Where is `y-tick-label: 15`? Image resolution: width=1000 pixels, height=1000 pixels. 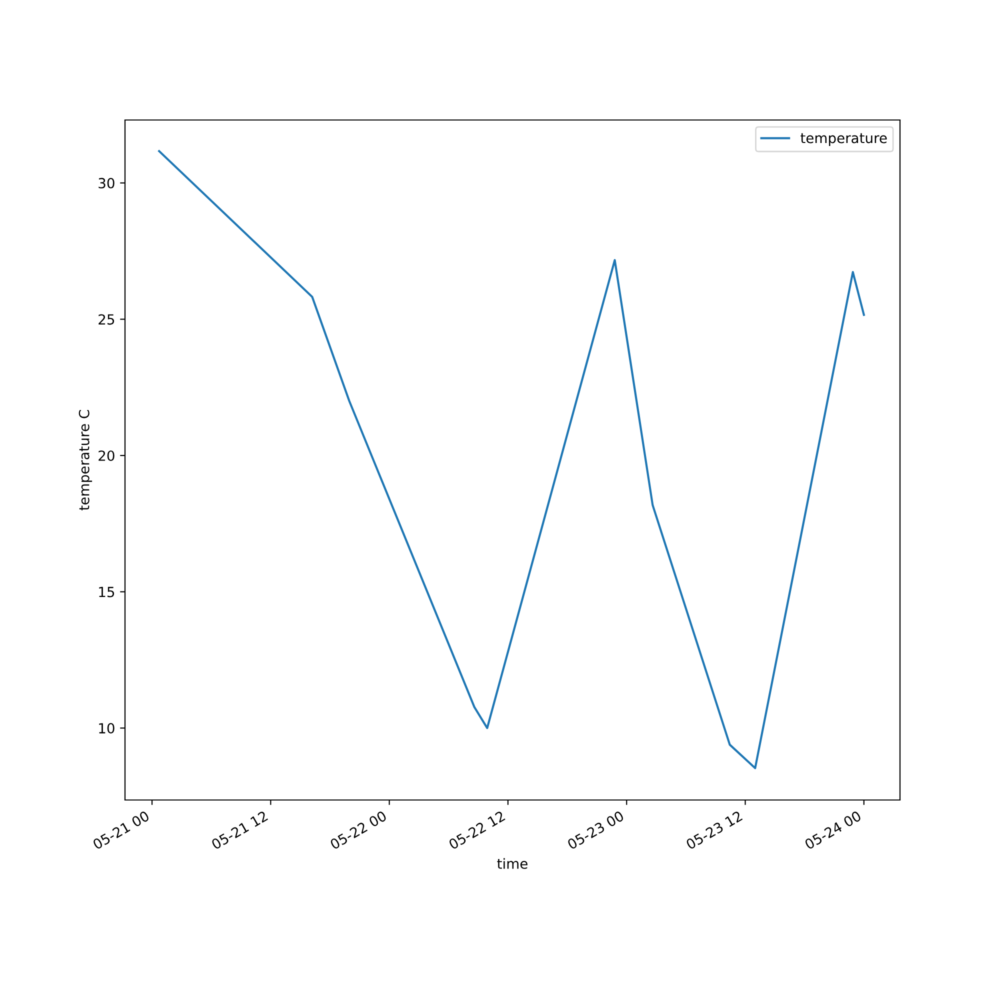
y-tick-label: 15 is located at coordinates (106, 592).